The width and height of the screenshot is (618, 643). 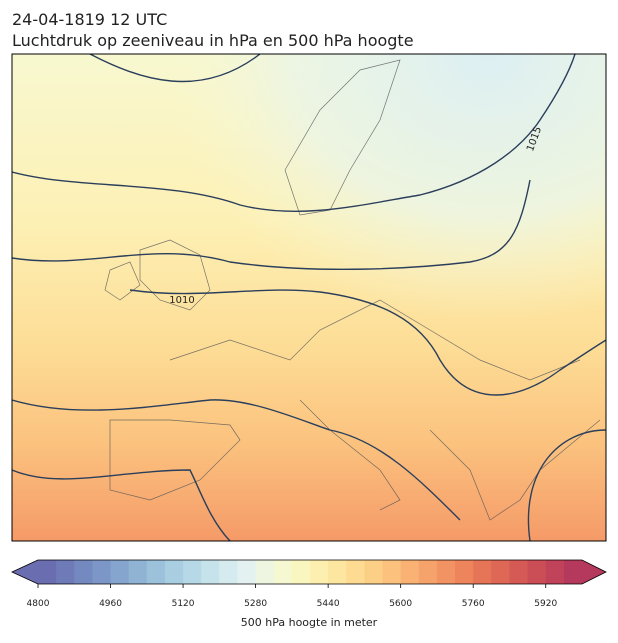 What do you see at coordinates (183, 604) in the screenshot?
I see `colorbar-tick-label: 5120` at bounding box center [183, 604].